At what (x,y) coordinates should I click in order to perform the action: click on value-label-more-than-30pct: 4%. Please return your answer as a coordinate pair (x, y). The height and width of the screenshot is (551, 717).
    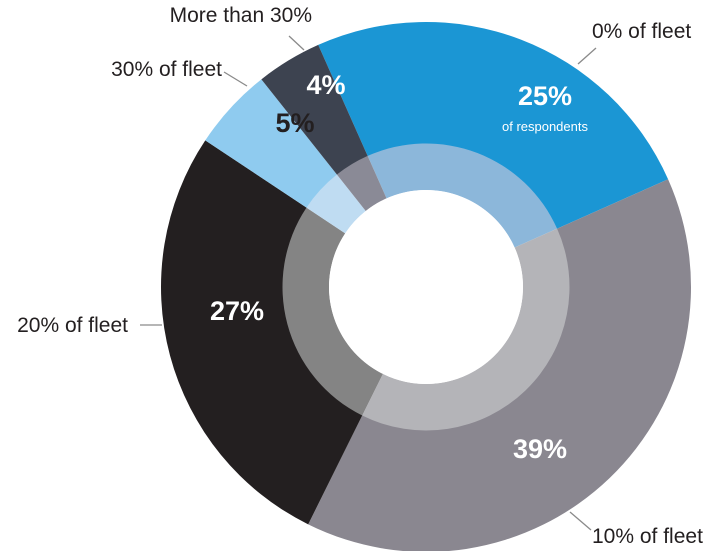
    Looking at the image, I should click on (325, 85).